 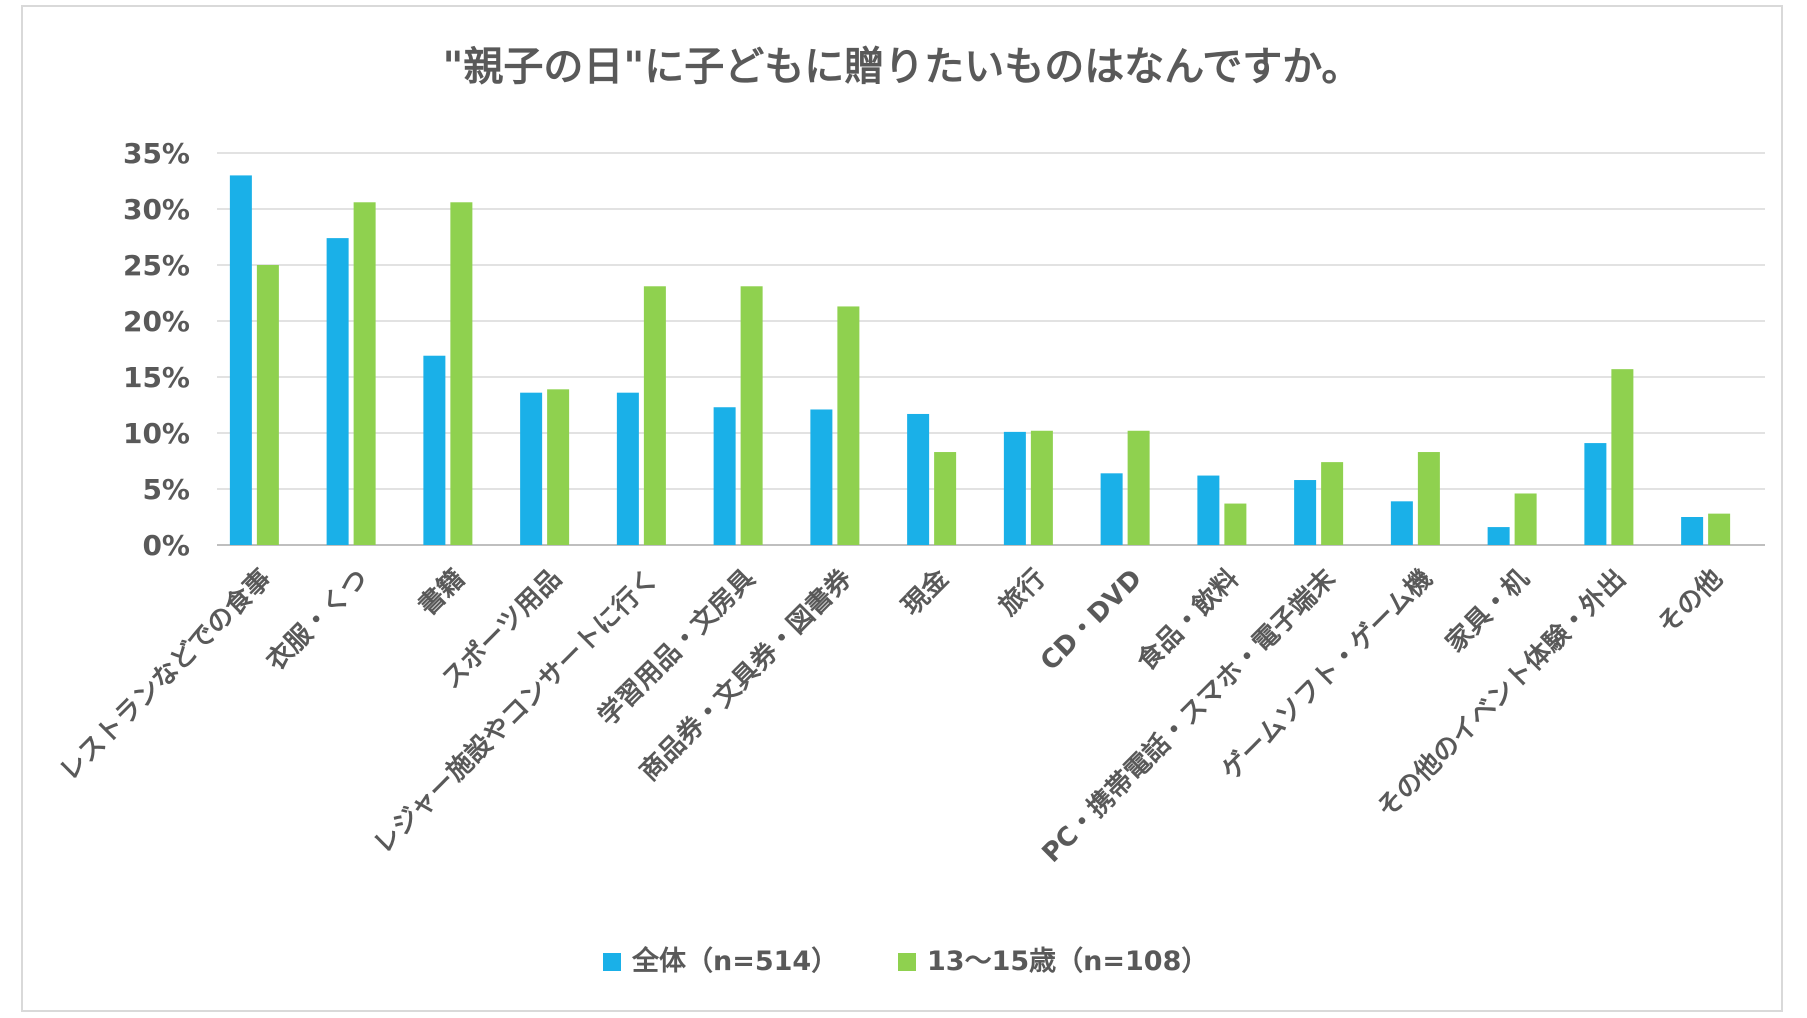 What do you see at coordinates (612, 962) in the screenshot?
I see `legend-swatch-all` at bounding box center [612, 962].